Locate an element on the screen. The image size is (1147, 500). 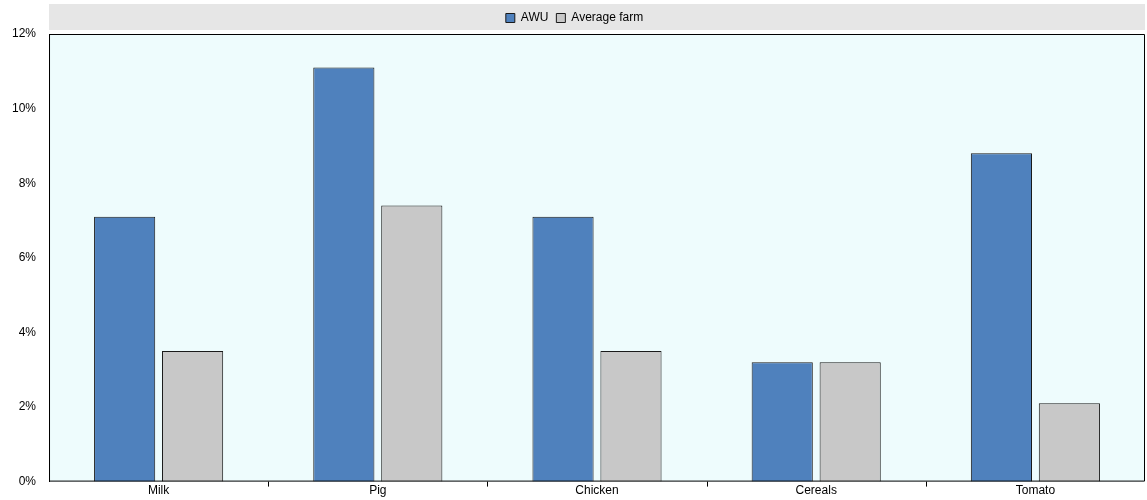
x-tick-label: Milk is located at coordinates (159, 490).